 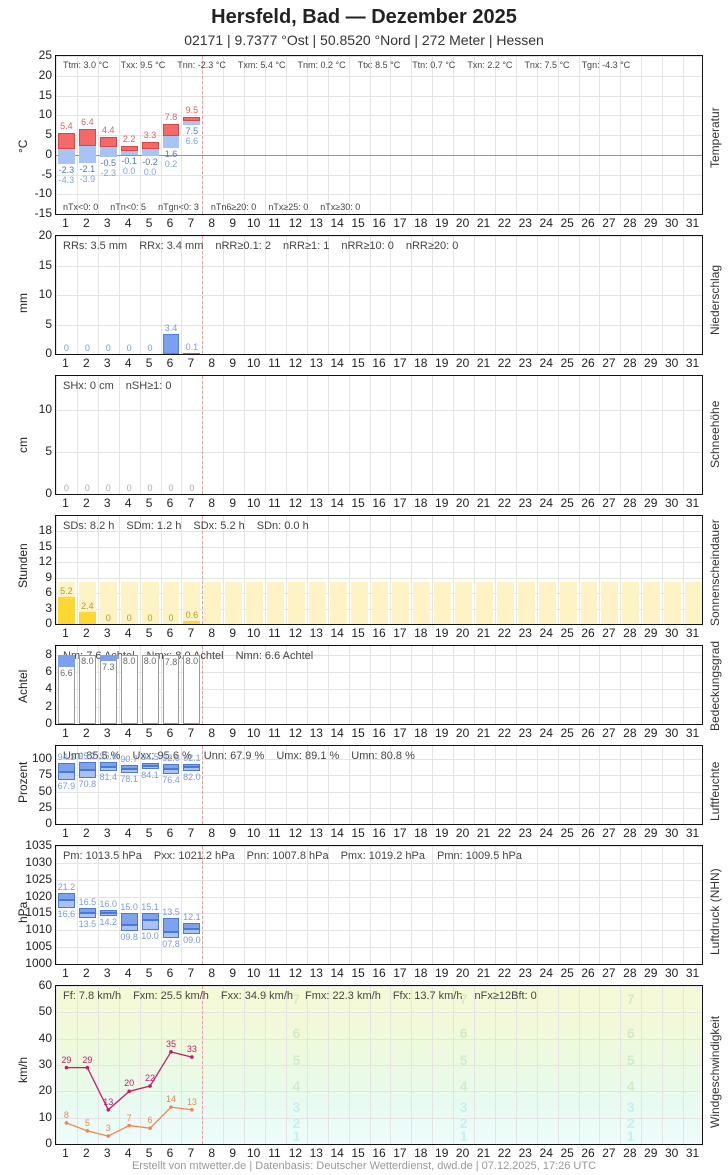 What do you see at coordinates (66, 126) in the screenshot?
I see `temp-max-label: 5.4` at bounding box center [66, 126].